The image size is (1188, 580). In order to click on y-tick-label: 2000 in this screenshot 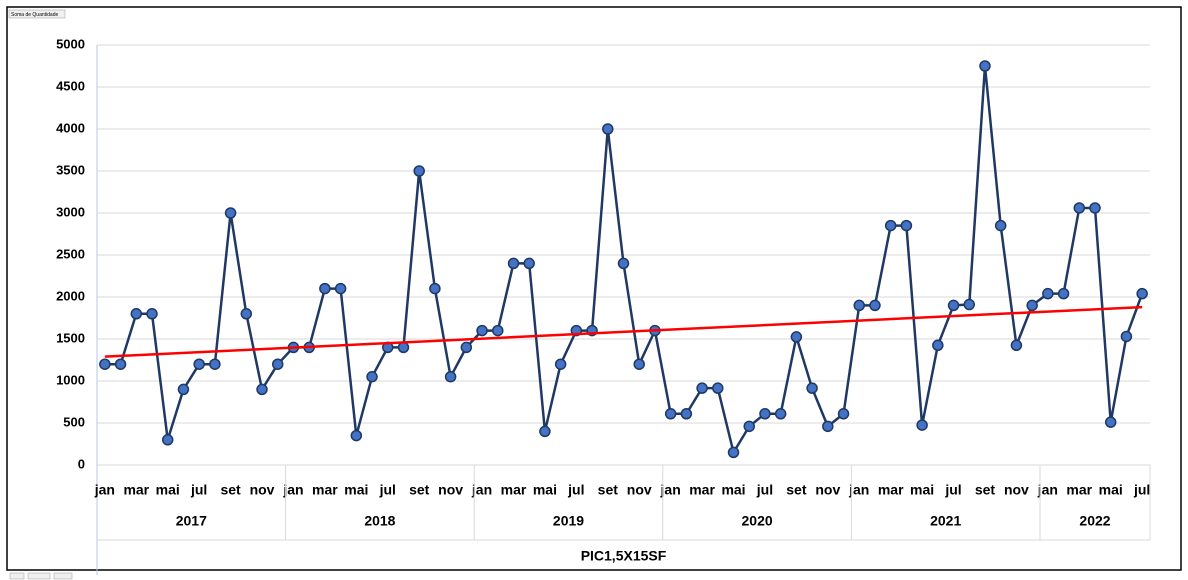, I will do `click(70, 295)`.